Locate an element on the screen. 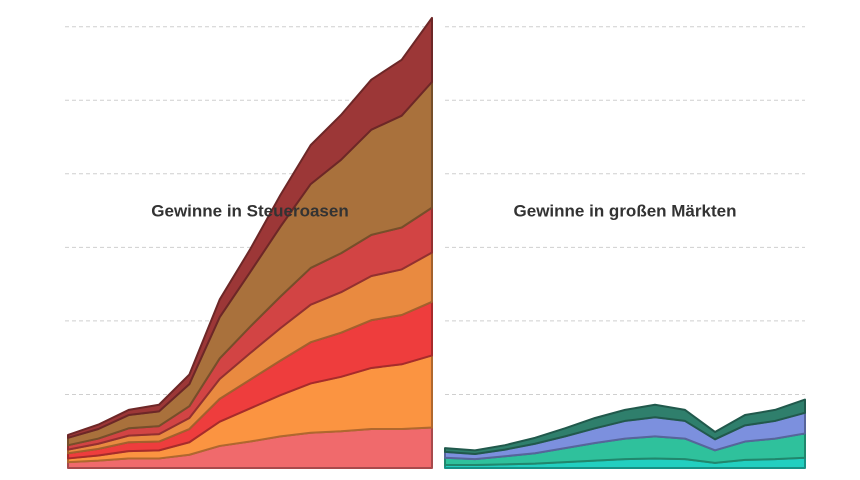 Image resolution: width=860 pixels, height=480 pixels. chart-title: Gewinne in Steueroasen is located at coordinates (249, 210).